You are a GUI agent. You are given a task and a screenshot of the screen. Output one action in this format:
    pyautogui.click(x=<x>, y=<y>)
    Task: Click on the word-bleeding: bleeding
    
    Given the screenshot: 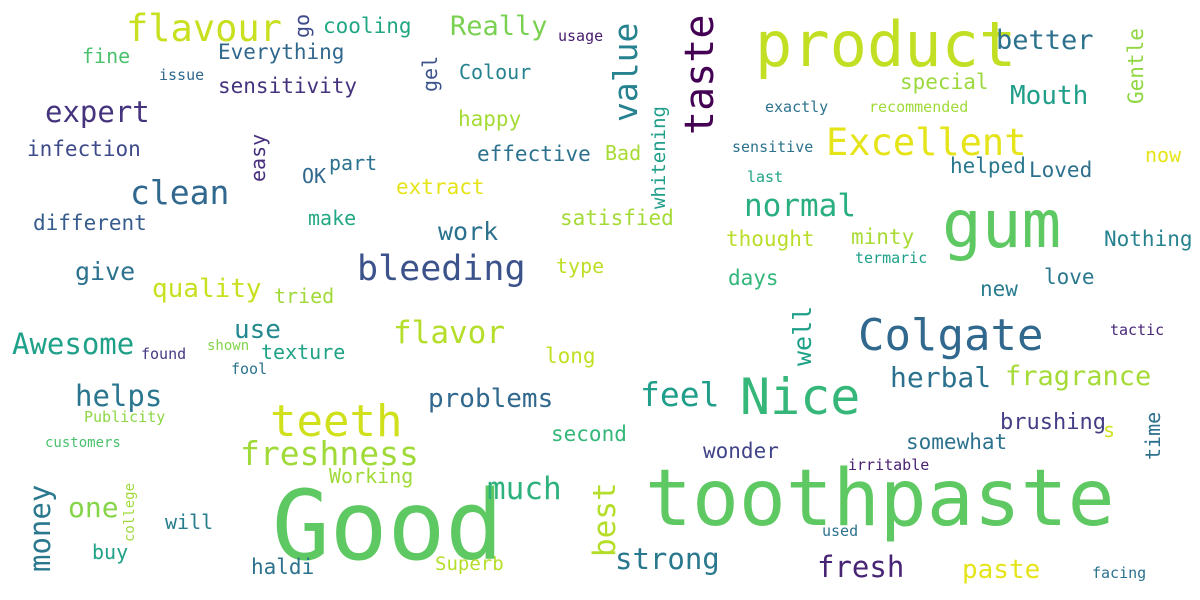 What is the action you would take?
    pyautogui.click(x=441, y=269)
    